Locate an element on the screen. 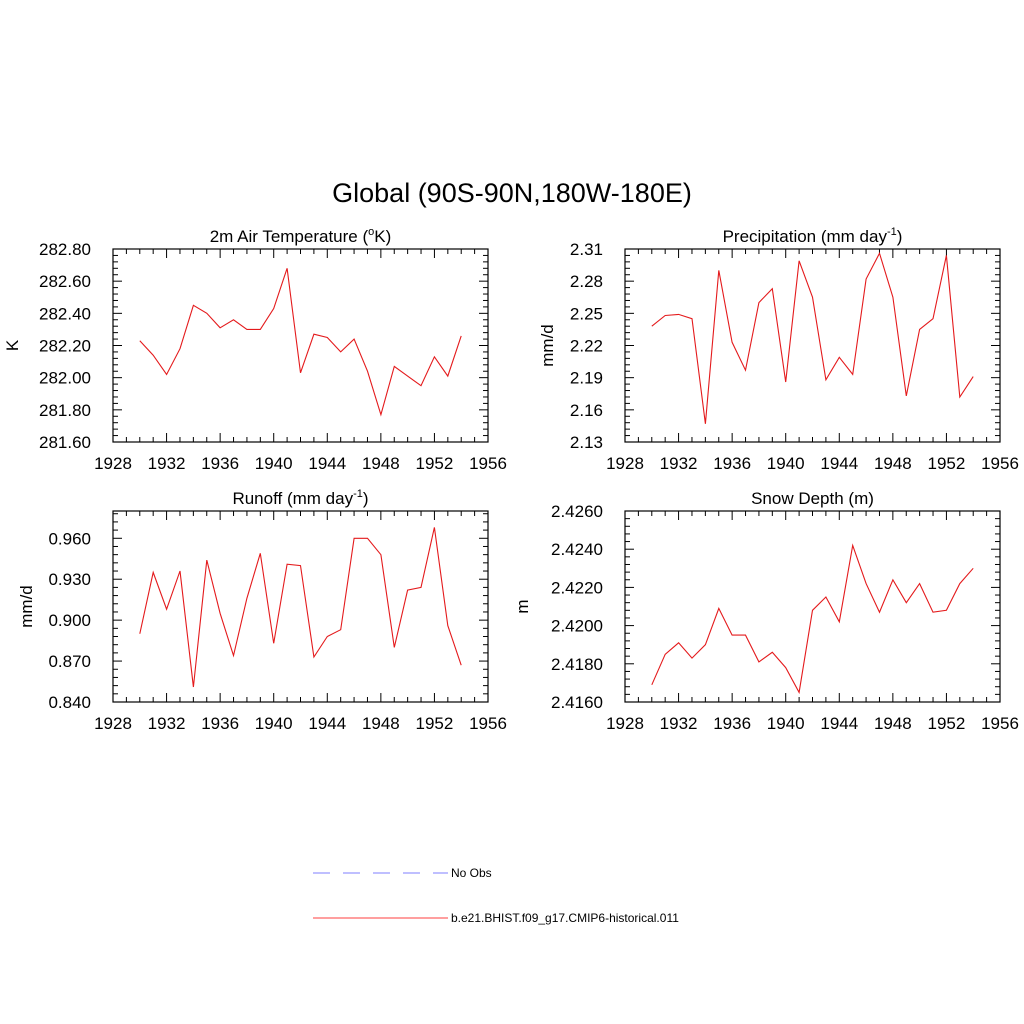 Image resolution: width=1024 pixels, height=1024 pixels. y-tick-label: 2.4180 is located at coordinates (577, 664).